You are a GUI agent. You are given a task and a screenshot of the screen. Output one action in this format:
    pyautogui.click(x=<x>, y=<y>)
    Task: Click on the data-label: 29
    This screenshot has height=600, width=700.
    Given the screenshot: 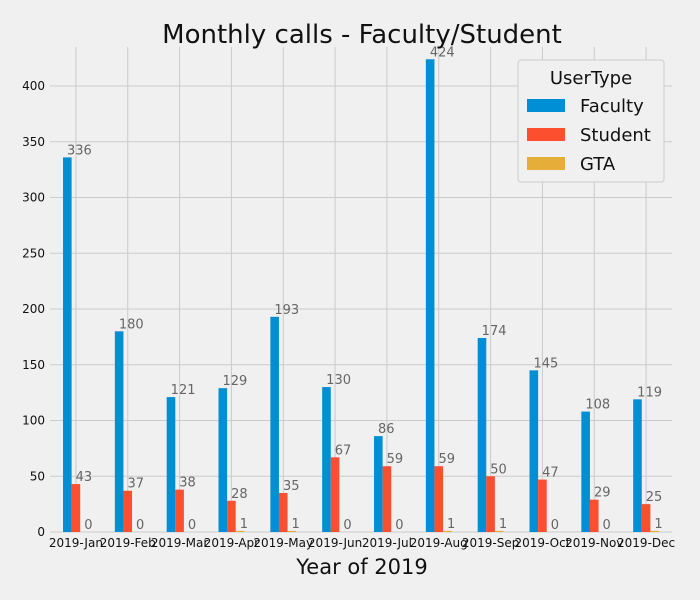 What is the action you would take?
    pyautogui.click(x=602, y=493)
    